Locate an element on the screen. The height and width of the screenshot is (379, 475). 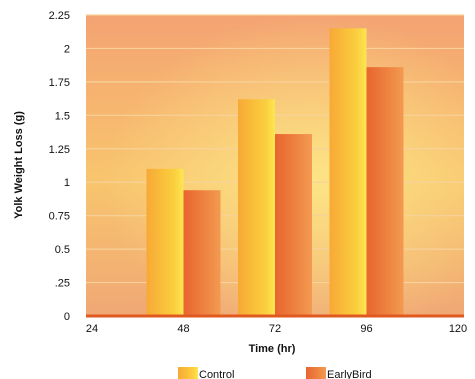
legend-label-earlybird: EarlyBird is located at coordinates (349, 374).